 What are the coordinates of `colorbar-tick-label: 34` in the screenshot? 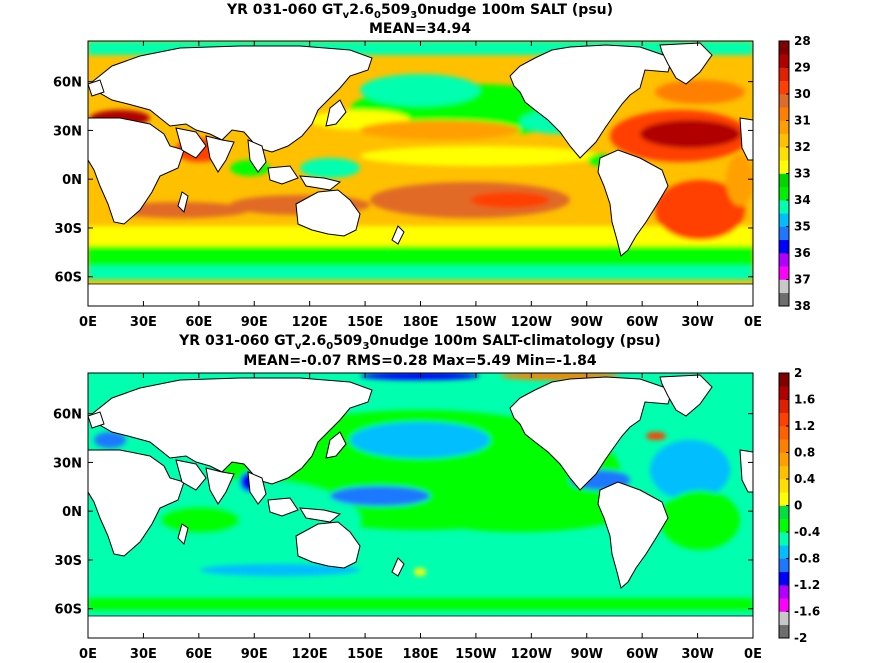 It's located at (802, 200).